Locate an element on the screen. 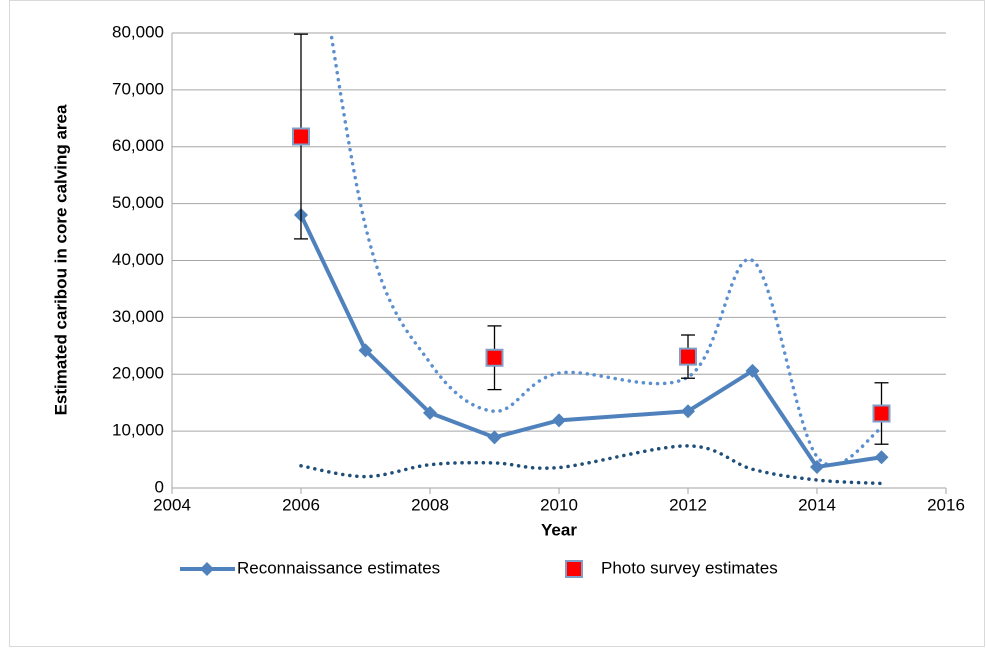  y-tick-label: 50,000 is located at coordinates (138, 202).